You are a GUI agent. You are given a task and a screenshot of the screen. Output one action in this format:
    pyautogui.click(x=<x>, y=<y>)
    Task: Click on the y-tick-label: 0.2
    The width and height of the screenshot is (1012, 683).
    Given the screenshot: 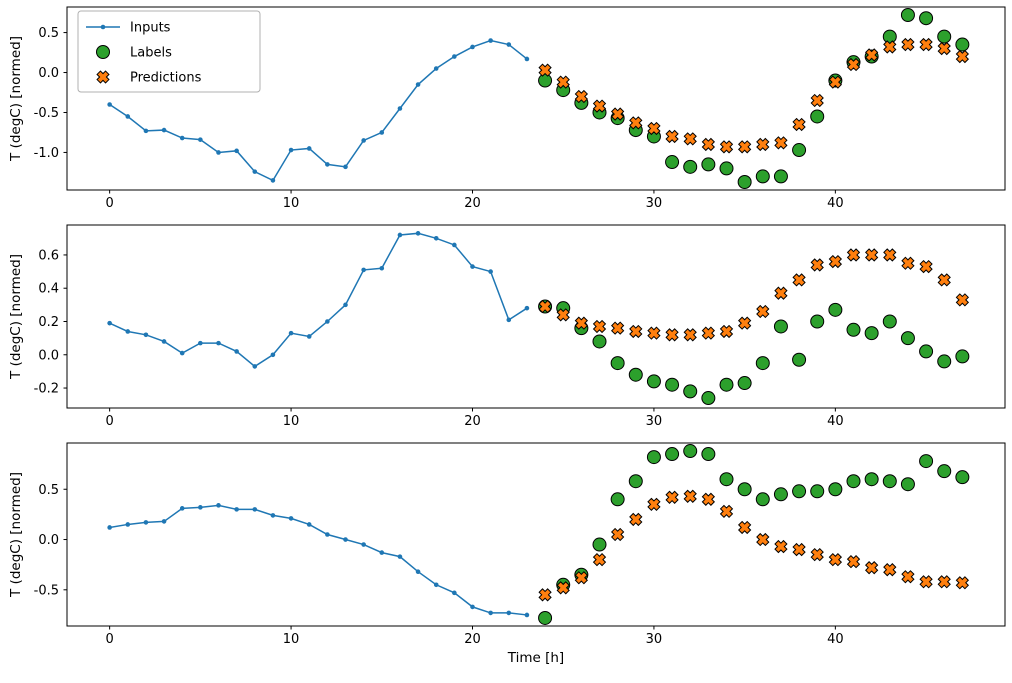 What is the action you would take?
    pyautogui.click(x=48, y=322)
    